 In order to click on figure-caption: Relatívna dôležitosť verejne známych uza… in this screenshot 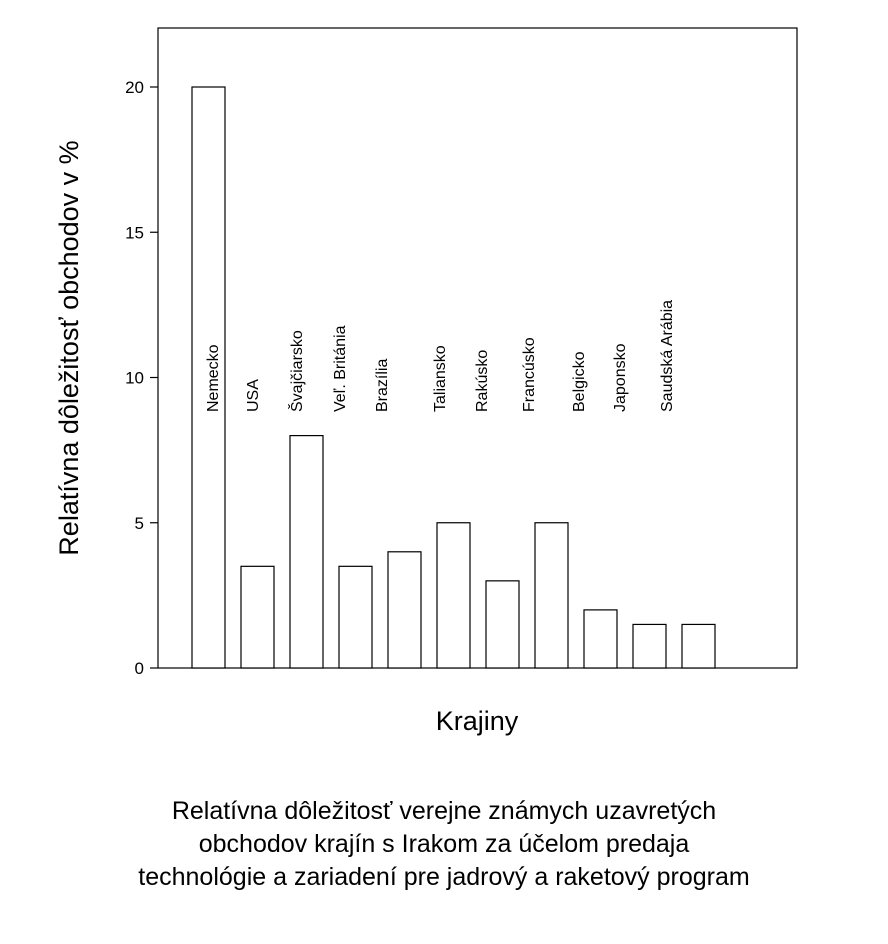, I will do `click(444, 844)`.